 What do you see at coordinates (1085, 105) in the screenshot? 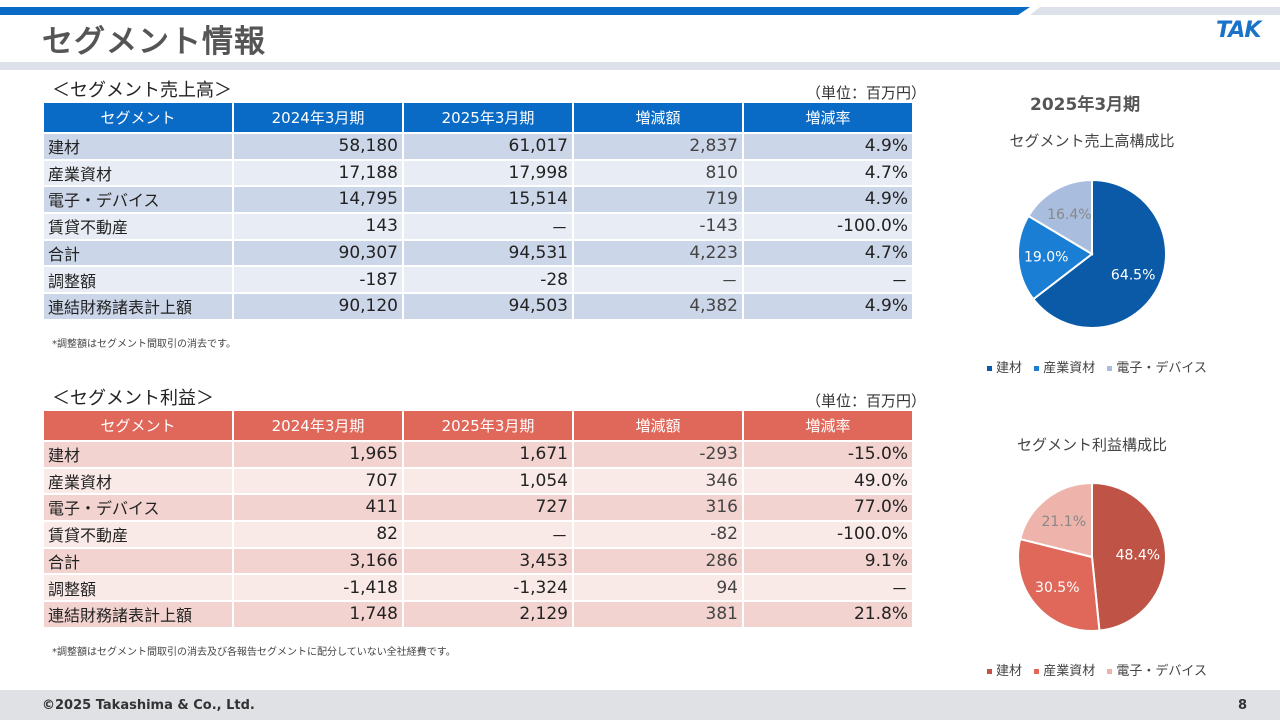
I see `chart-period-label: 2025年3月期` at bounding box center [1085, 105].